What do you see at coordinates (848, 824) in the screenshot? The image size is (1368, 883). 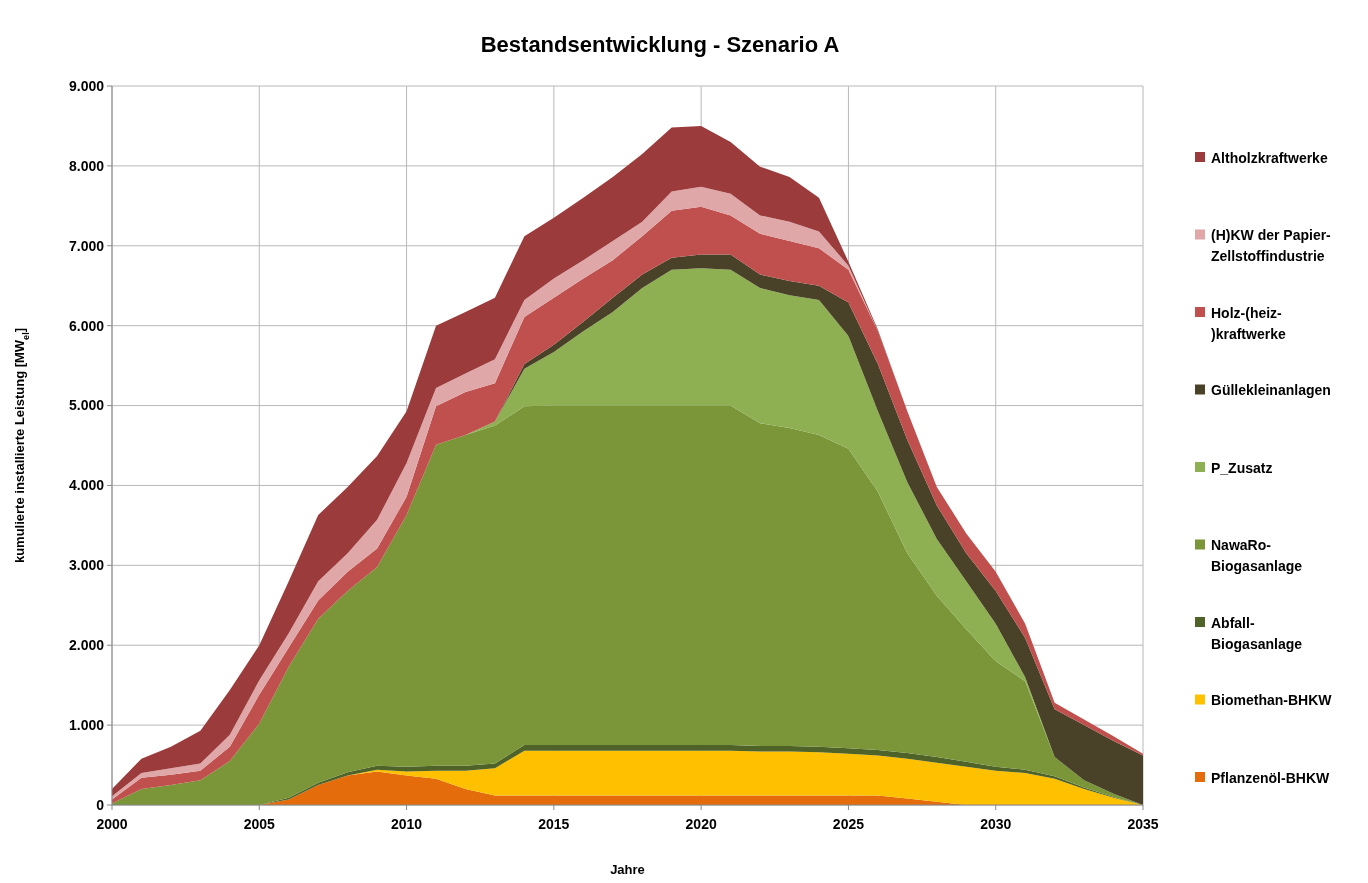 I see `x-tick-label: 2025` at bounding box center [848, 824].